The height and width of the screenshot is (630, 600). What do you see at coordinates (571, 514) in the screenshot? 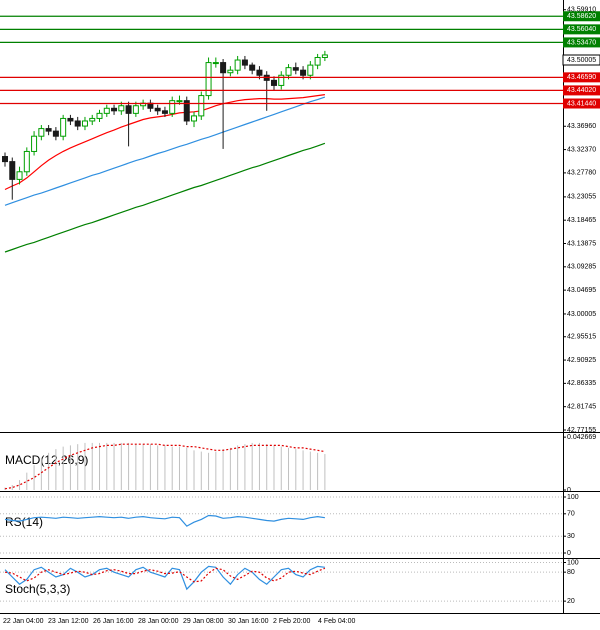
I see `y-tick-label: 70` at bounding box center [571, 514].